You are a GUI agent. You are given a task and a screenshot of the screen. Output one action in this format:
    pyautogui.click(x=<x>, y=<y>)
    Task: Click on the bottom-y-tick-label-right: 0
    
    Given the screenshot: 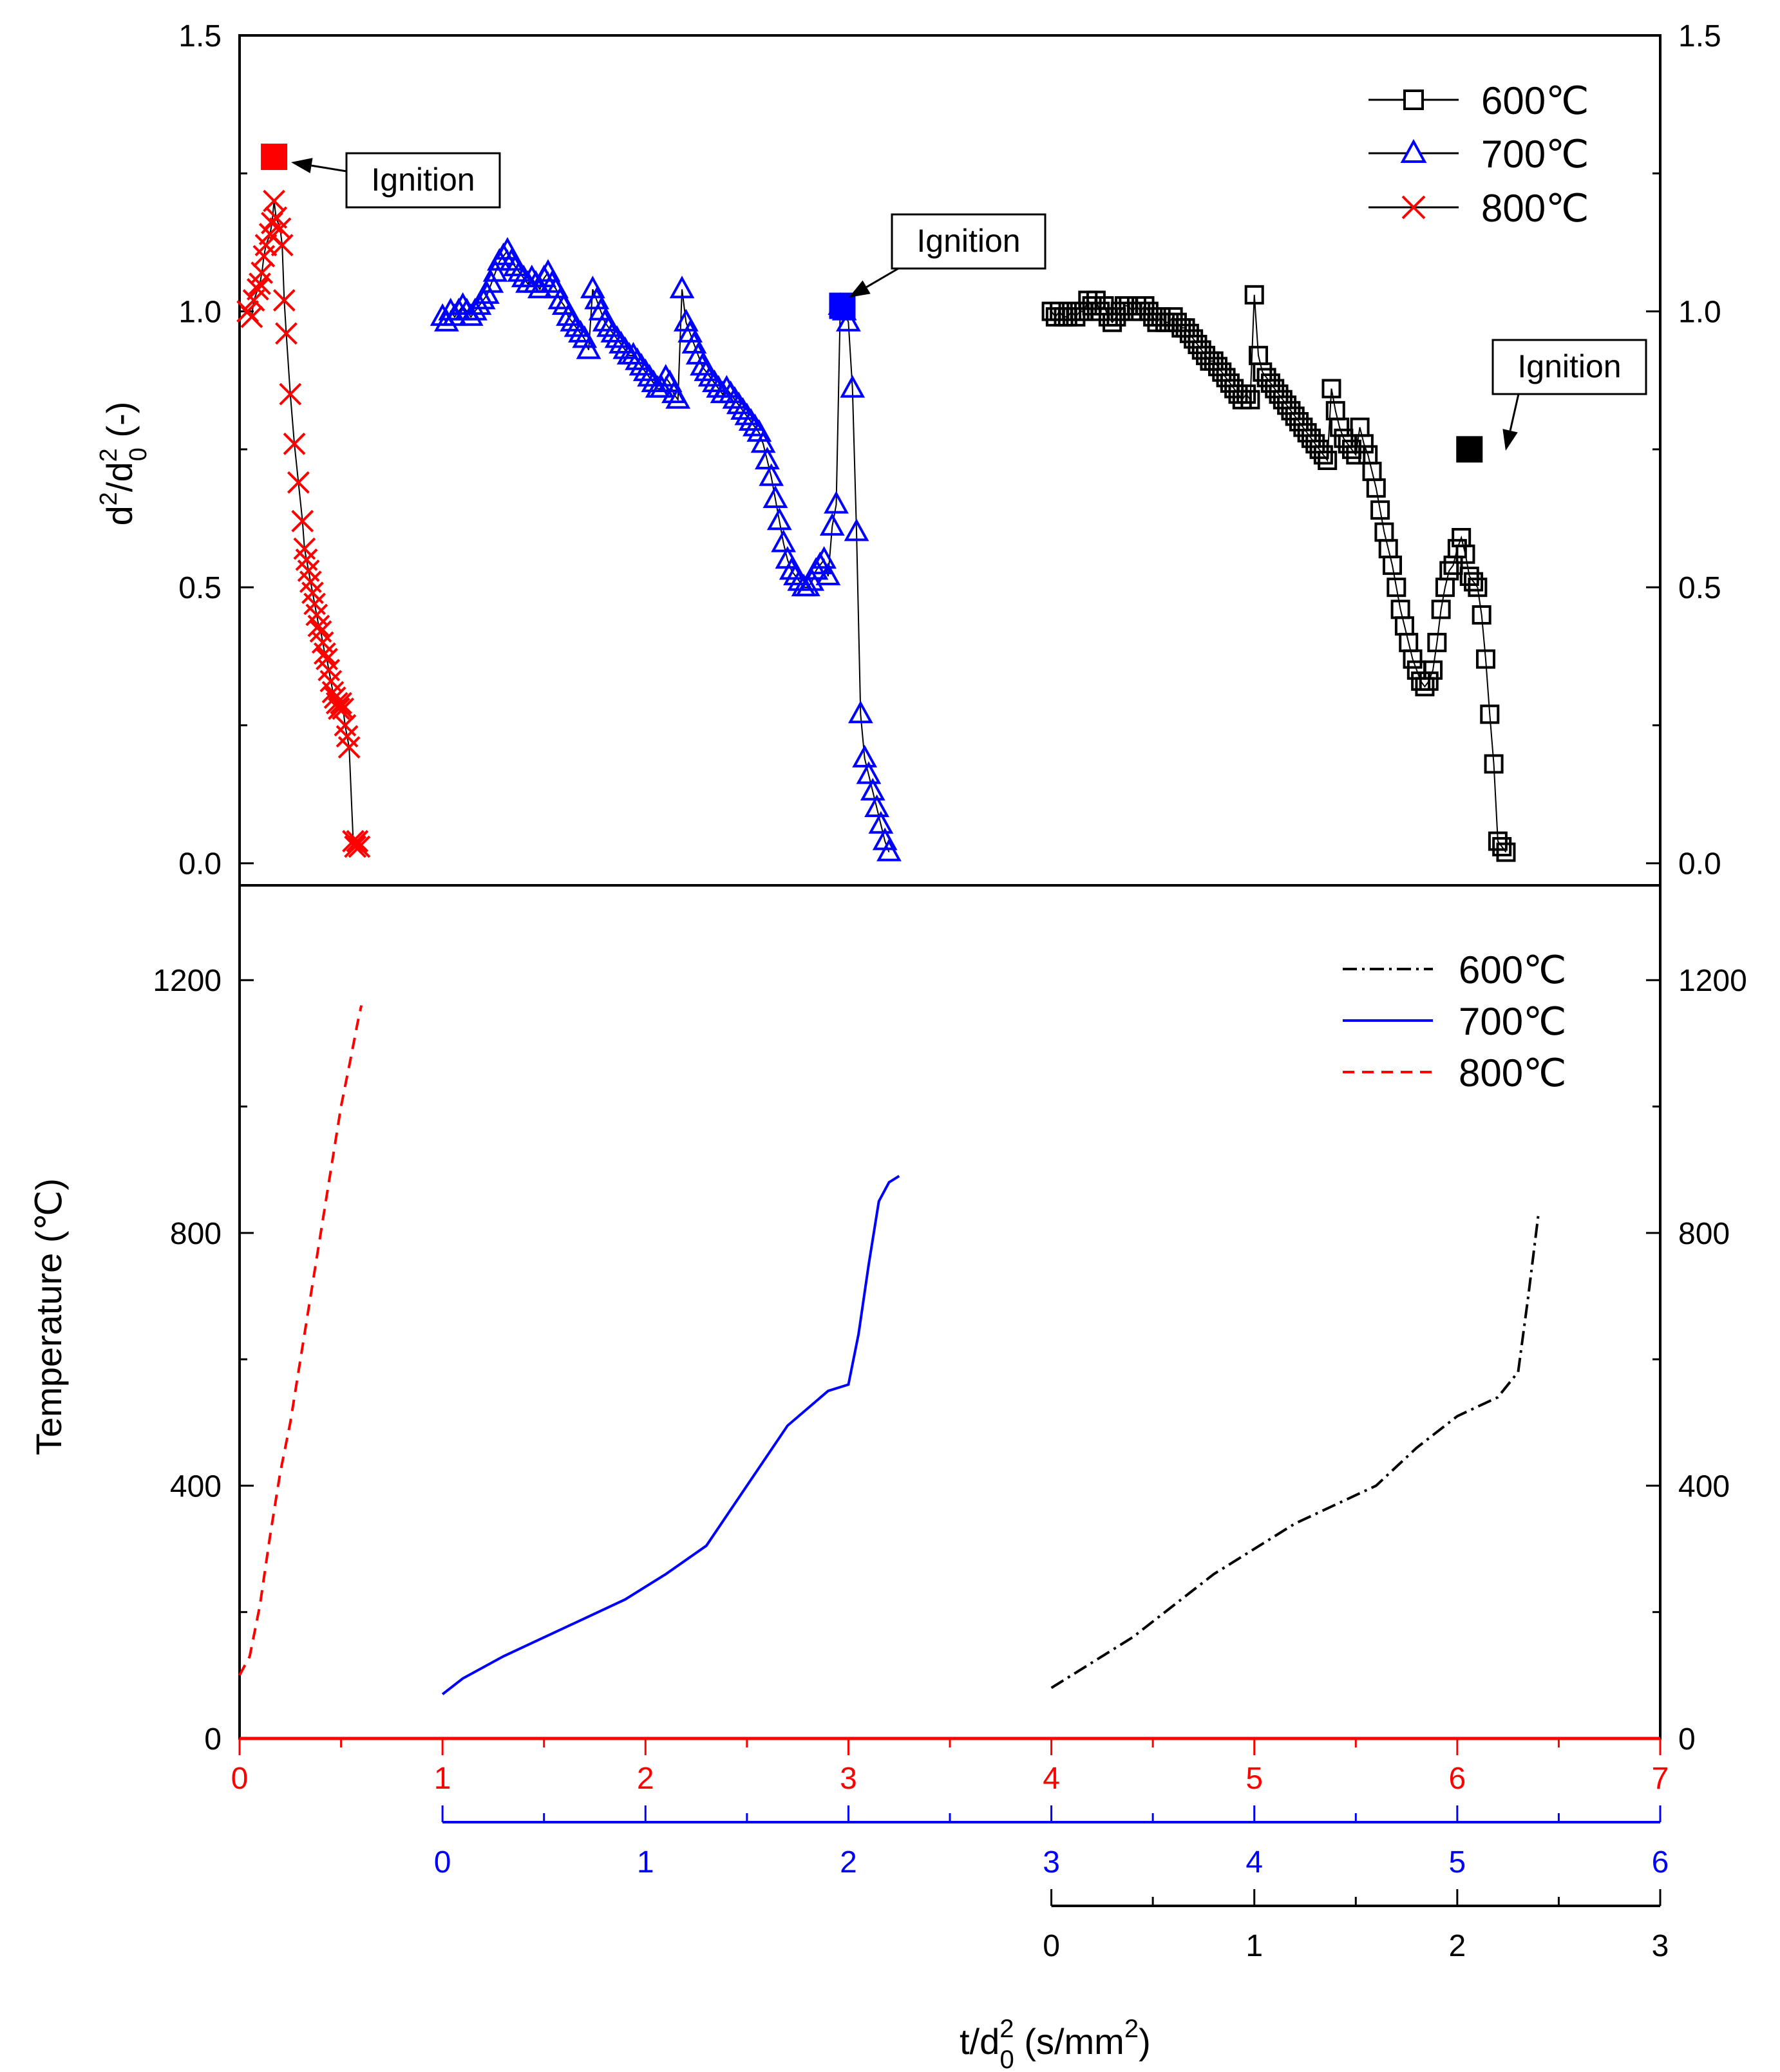 What is the action you would take?
    pyautogui.click(x=1687, y=1739)
    